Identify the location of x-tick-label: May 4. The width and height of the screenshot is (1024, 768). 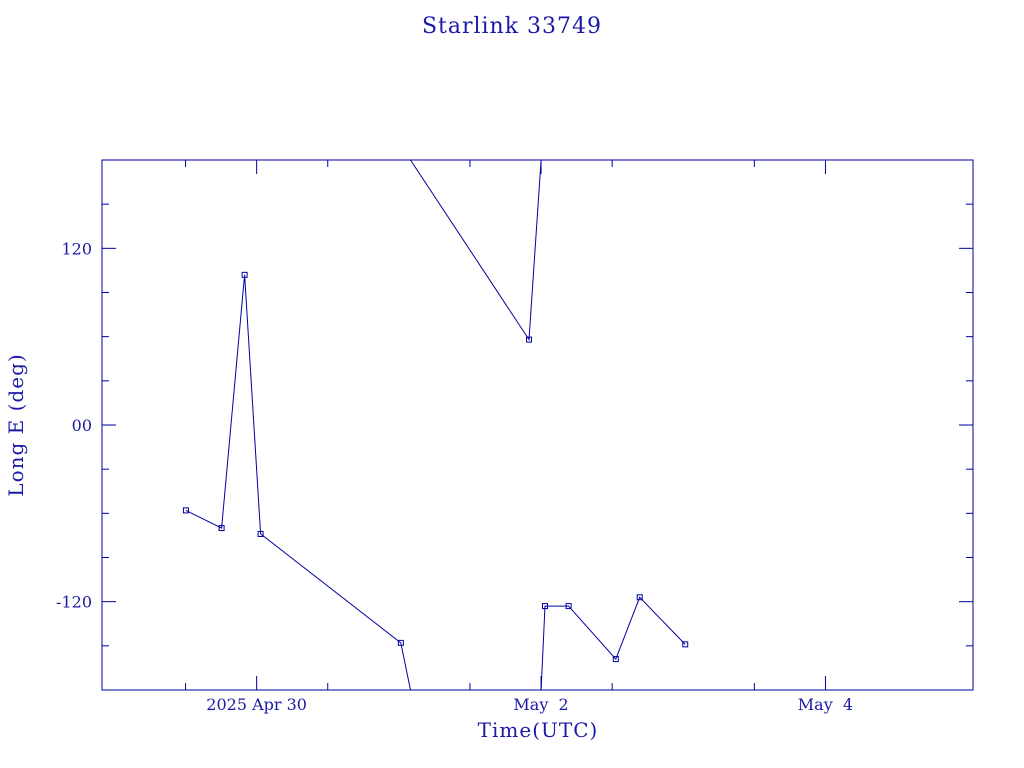
(825, 704).